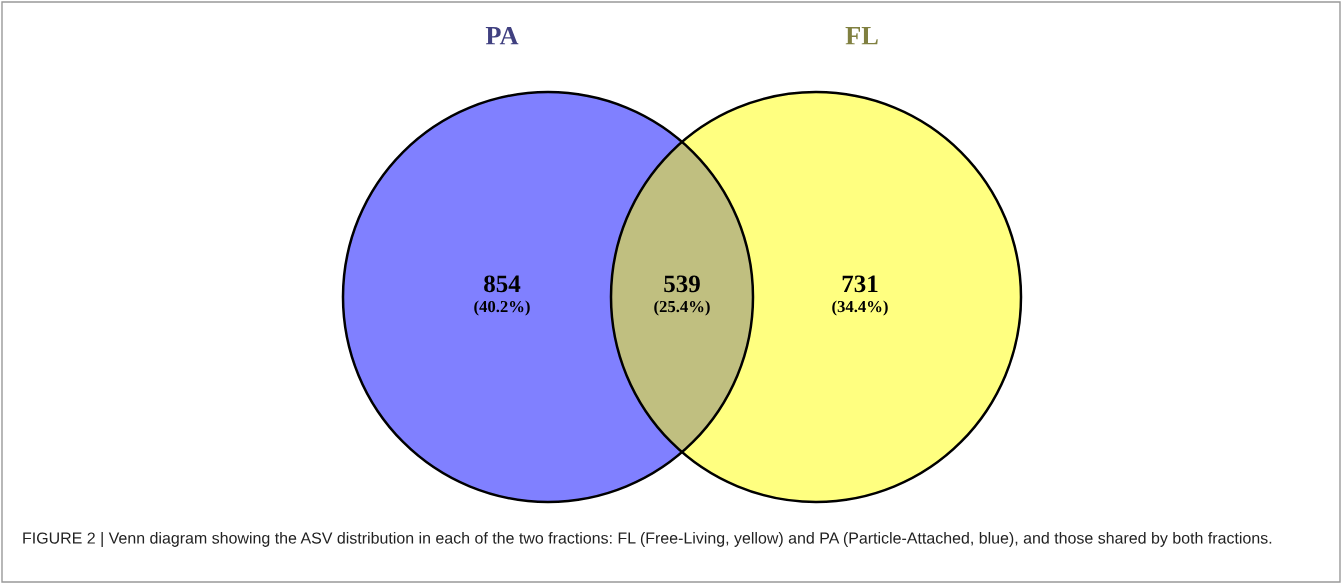 The height and width of the screenshot is (585, 1344). I want to click on data-label: 539, so click(682, 284).